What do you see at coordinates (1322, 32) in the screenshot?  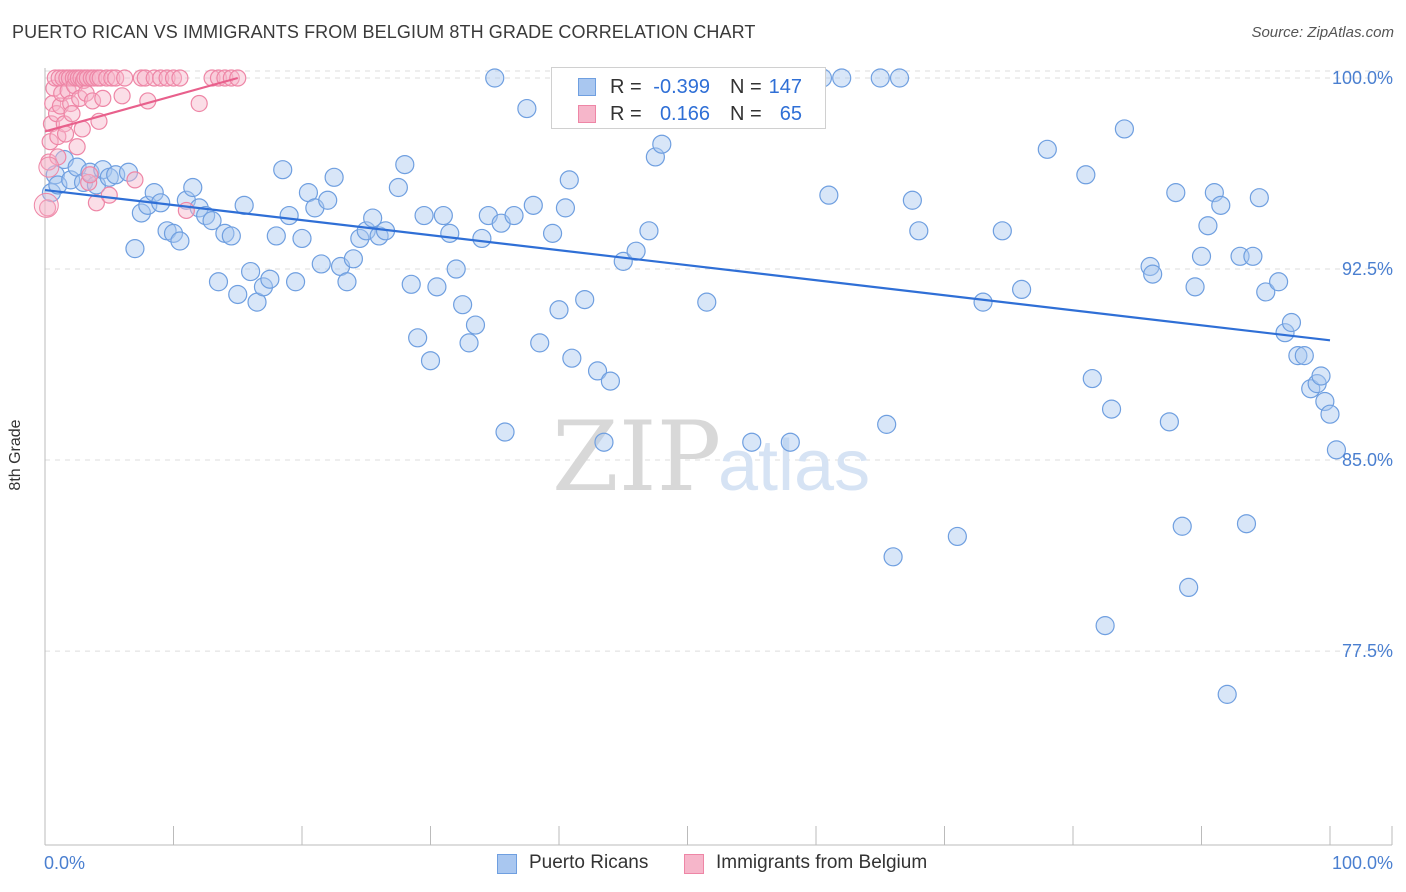 I see `source-credit: Source: ZipAtlas.com` at bounding box center [1322, 32].